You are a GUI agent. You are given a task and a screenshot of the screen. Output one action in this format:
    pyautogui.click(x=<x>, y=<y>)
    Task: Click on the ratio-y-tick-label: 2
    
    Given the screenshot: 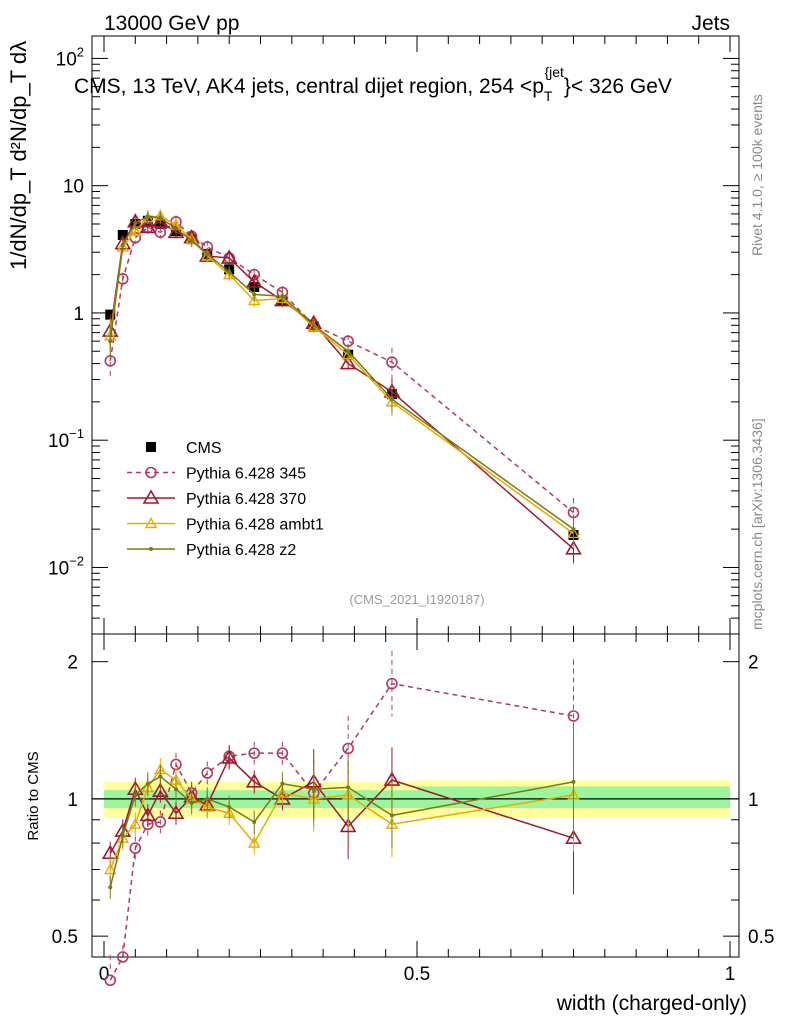 What is the action you would take?
    pyautogui.click(x=72, y=663)
    